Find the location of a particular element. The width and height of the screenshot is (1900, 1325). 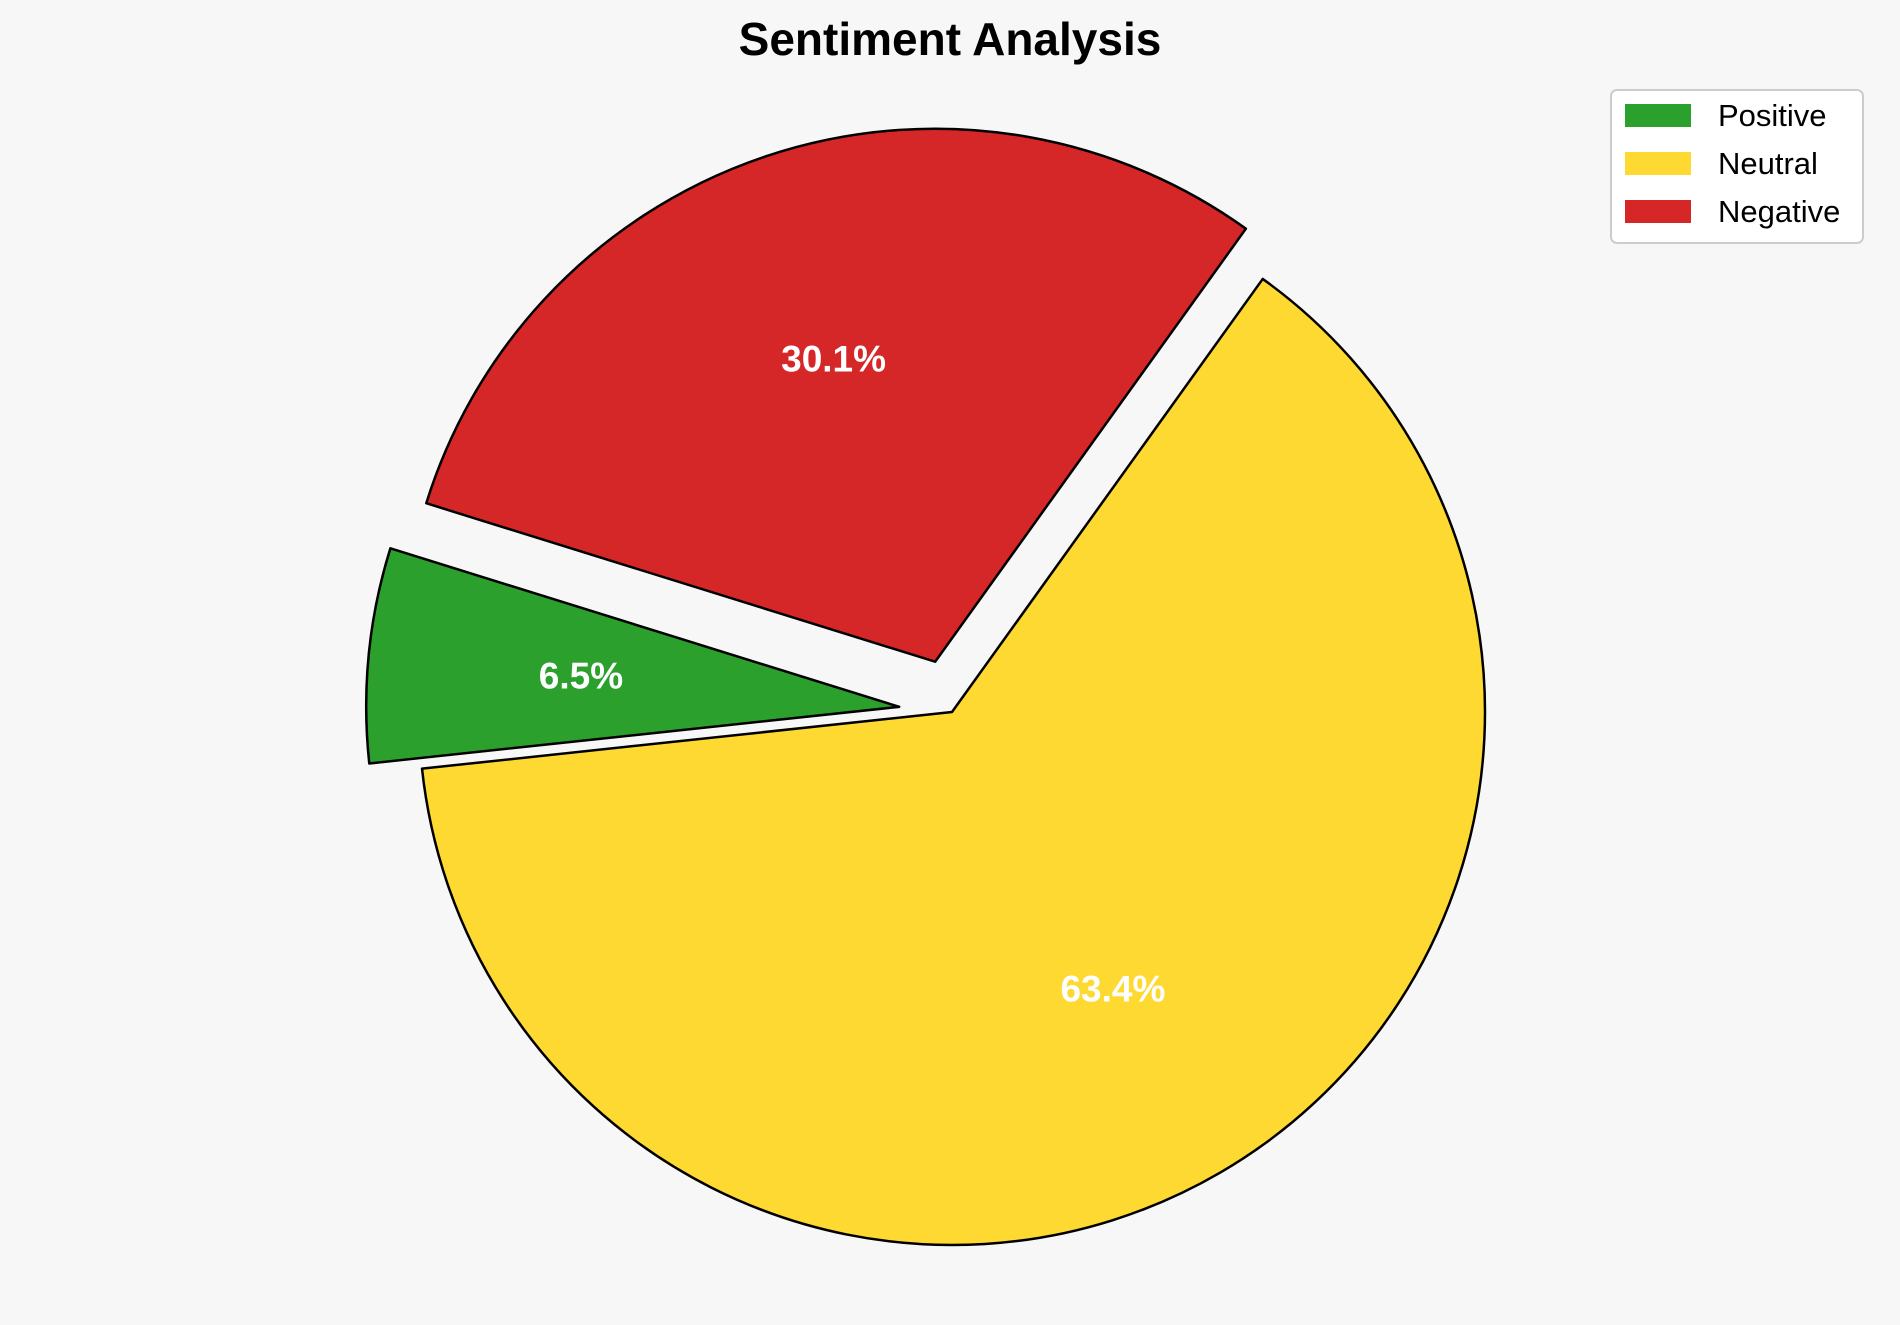

legend-label-neutral: Neutral is located at coordinates (1768, 163).